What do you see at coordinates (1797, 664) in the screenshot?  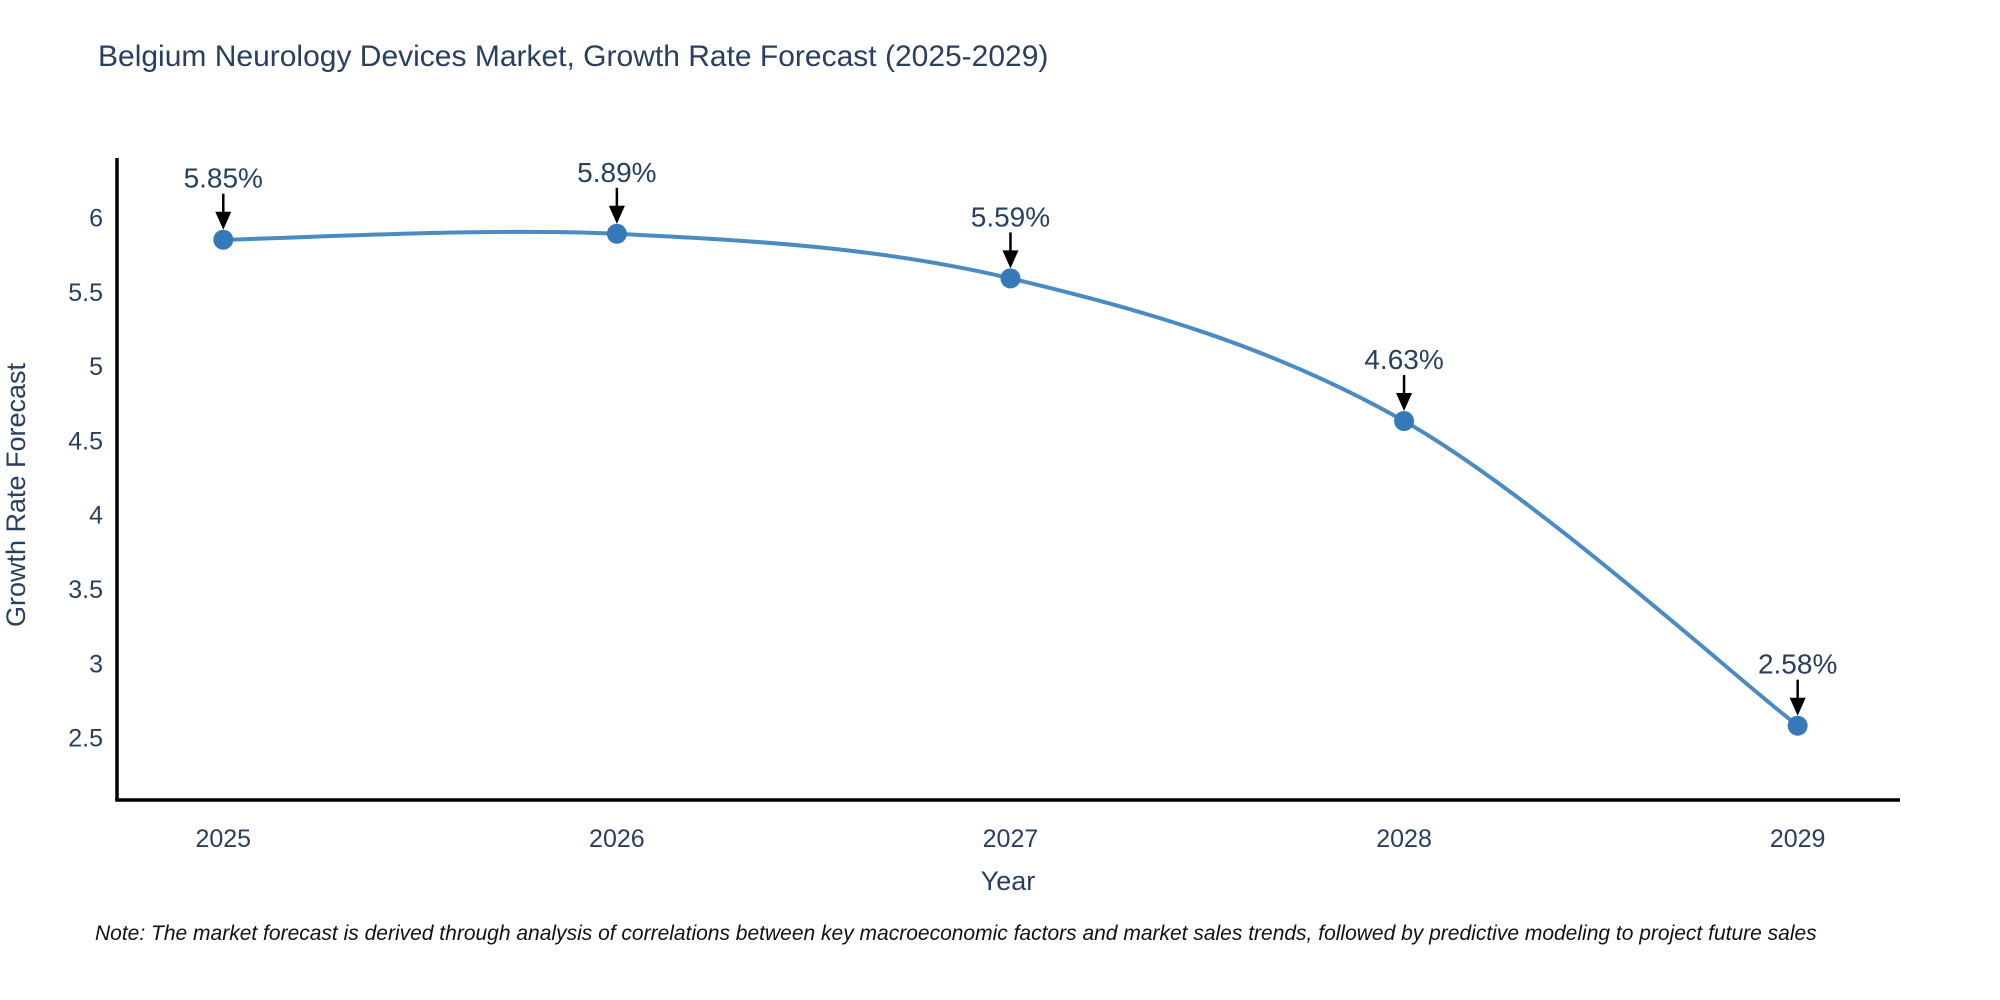 I see `point-value-label: 2.58%` at bounding box center [1797, 664].